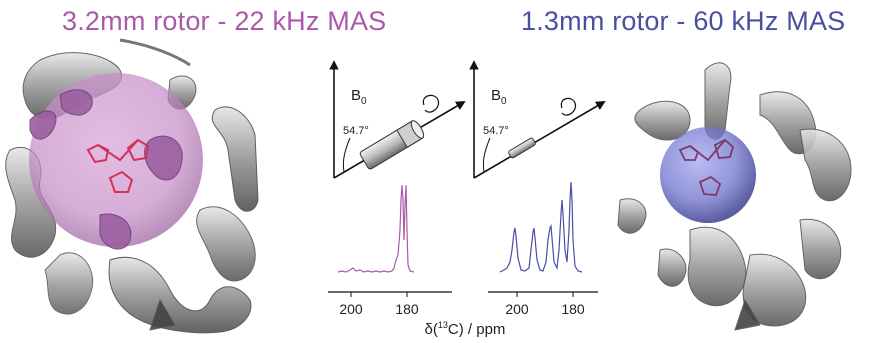 The image size is (889, 343). Describe the element at coordinates (486, 155) in the screenshot. I see `angle-arc-right` at that location.